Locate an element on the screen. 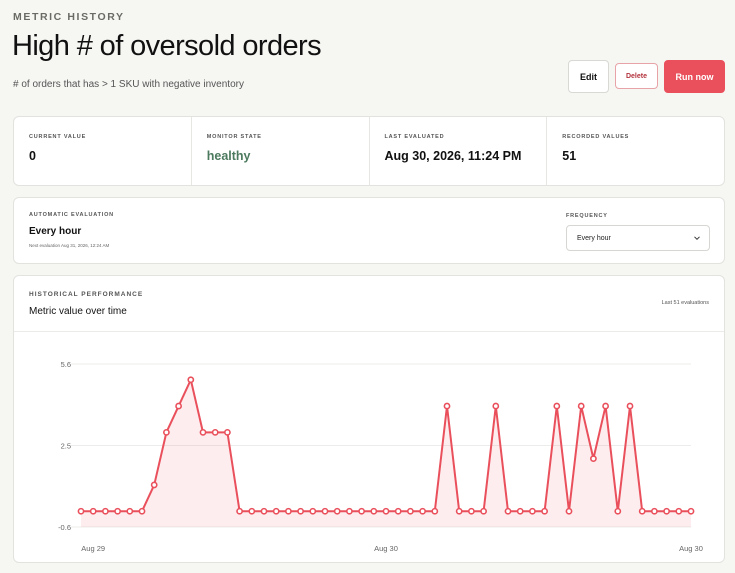 The height and width of the screenshot is (573, 735). frequency-select: Every hour is located at coordinates (638, 238).